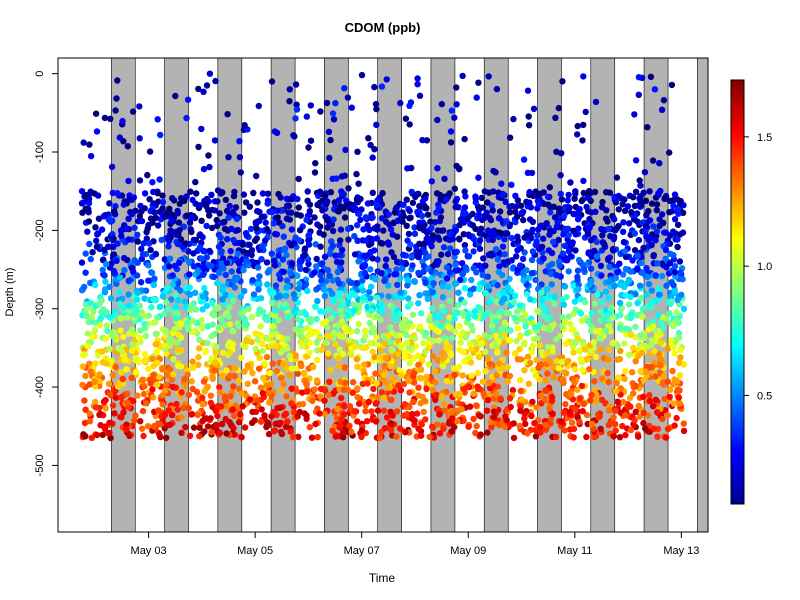 This screenshot has width=800, height=600. What do you see at coordinates (764, 138) in the screenshot?
I see `colorbar-tick-label: 1.5` at bounding box center [764, 138].